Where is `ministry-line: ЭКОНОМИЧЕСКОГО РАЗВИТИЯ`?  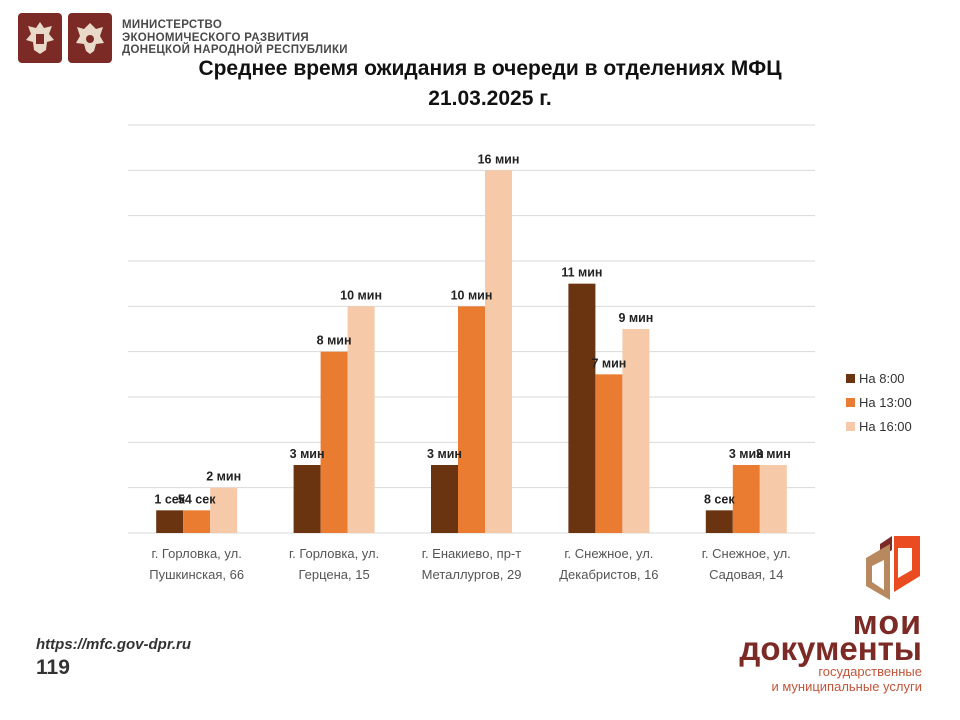 ministry-line: ЭКОНОМИЧЕСКОГО РАЗВИТИЯ is located at coordinates (215, 37).